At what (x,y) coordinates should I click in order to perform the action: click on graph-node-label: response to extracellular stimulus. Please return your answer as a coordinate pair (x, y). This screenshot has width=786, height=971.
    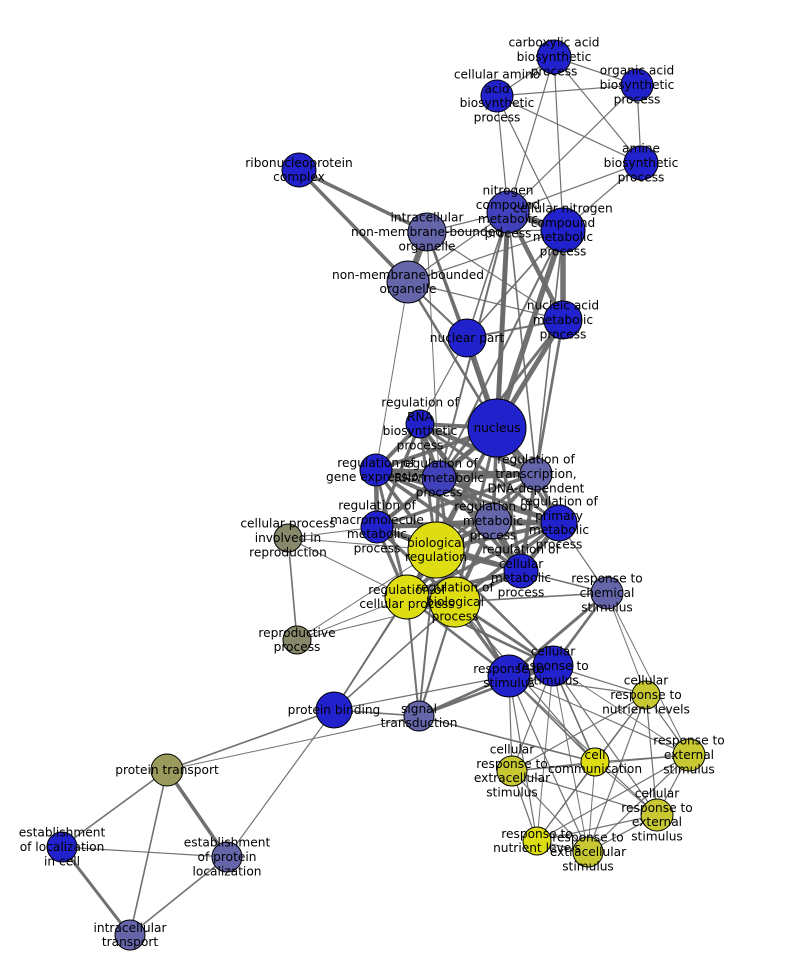
    Looking at the image, I should click on (588, 851).